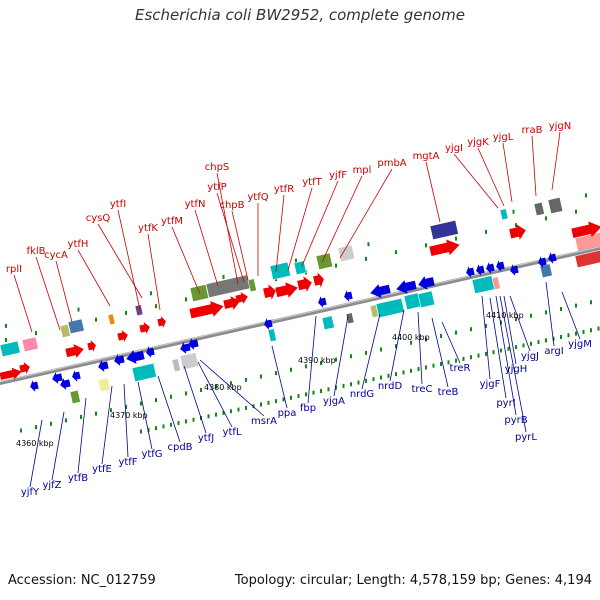 The image size is (600, 600). Describe the element at coordinates (257, 197) in the screenshot. I see `gene-label-ytfQ: ytfQ` at that location.